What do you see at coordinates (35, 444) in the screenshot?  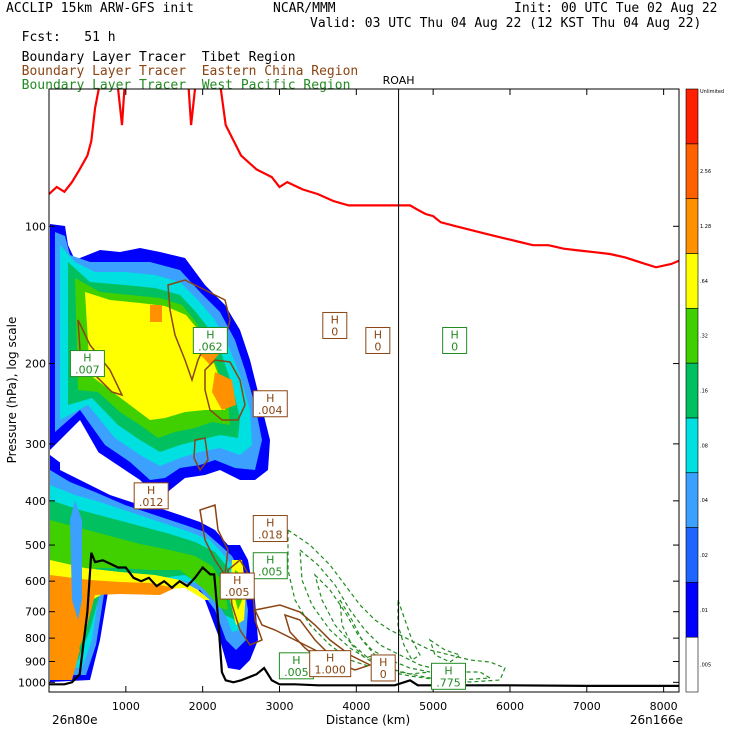 I see `y-tick-label: 300` at bounding box center [35, 444].